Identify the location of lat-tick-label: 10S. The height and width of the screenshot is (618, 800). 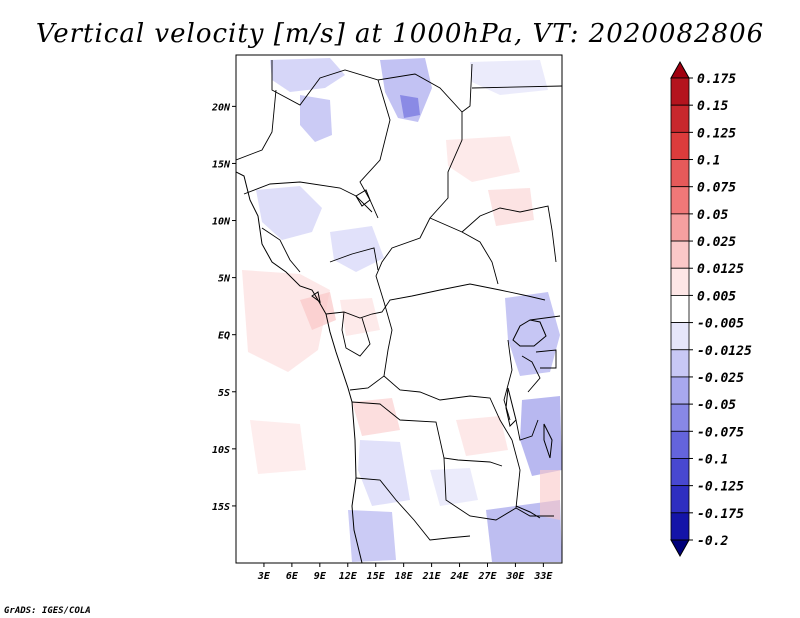
(221, 450).